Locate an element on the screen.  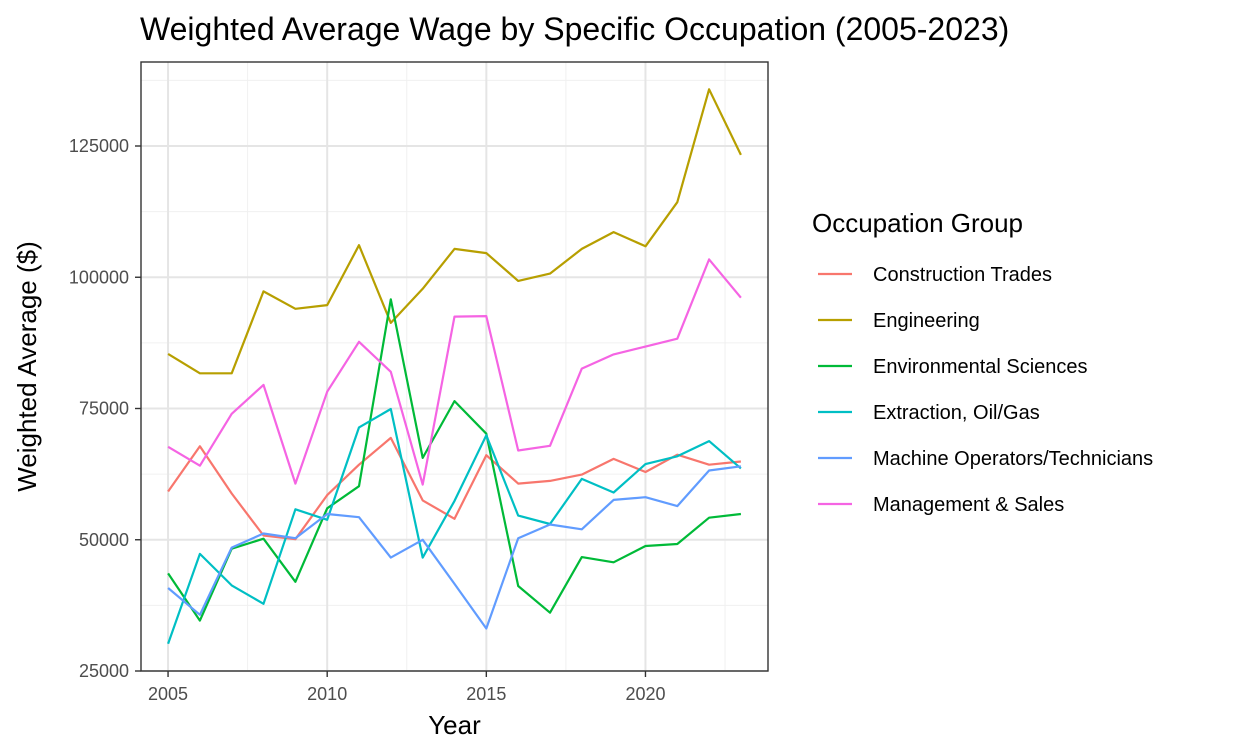
legend-label-extraction-oil-gas: Extraction, Oil/Gas is located at coordinates (956, 413).